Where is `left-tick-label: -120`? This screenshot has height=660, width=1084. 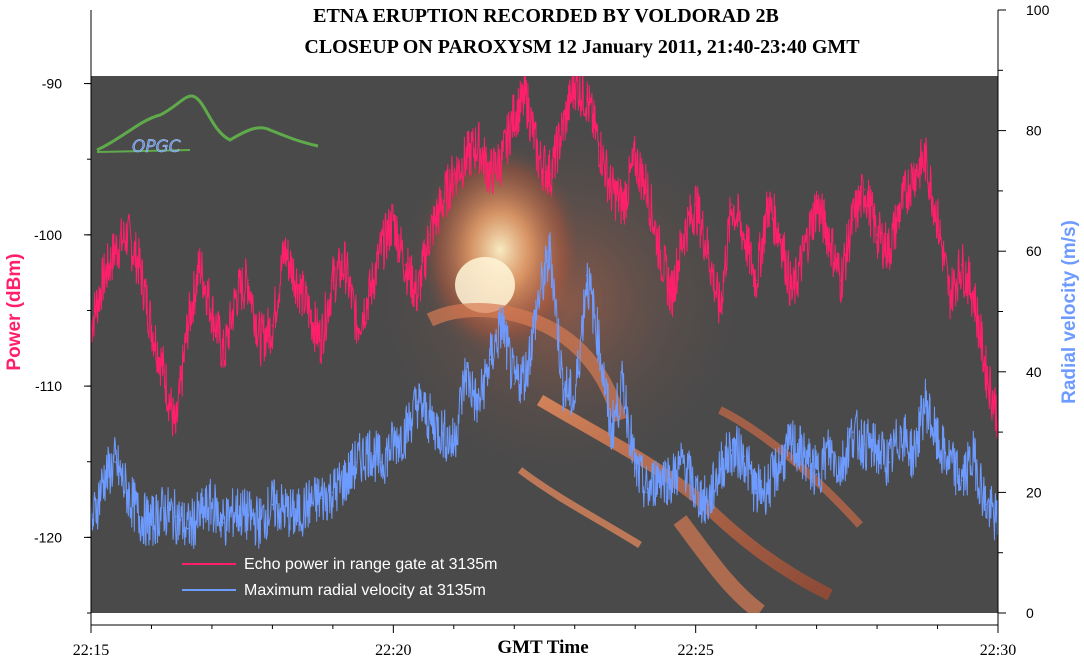
left-tick-label: -120 is located at coordinates (48, 537).